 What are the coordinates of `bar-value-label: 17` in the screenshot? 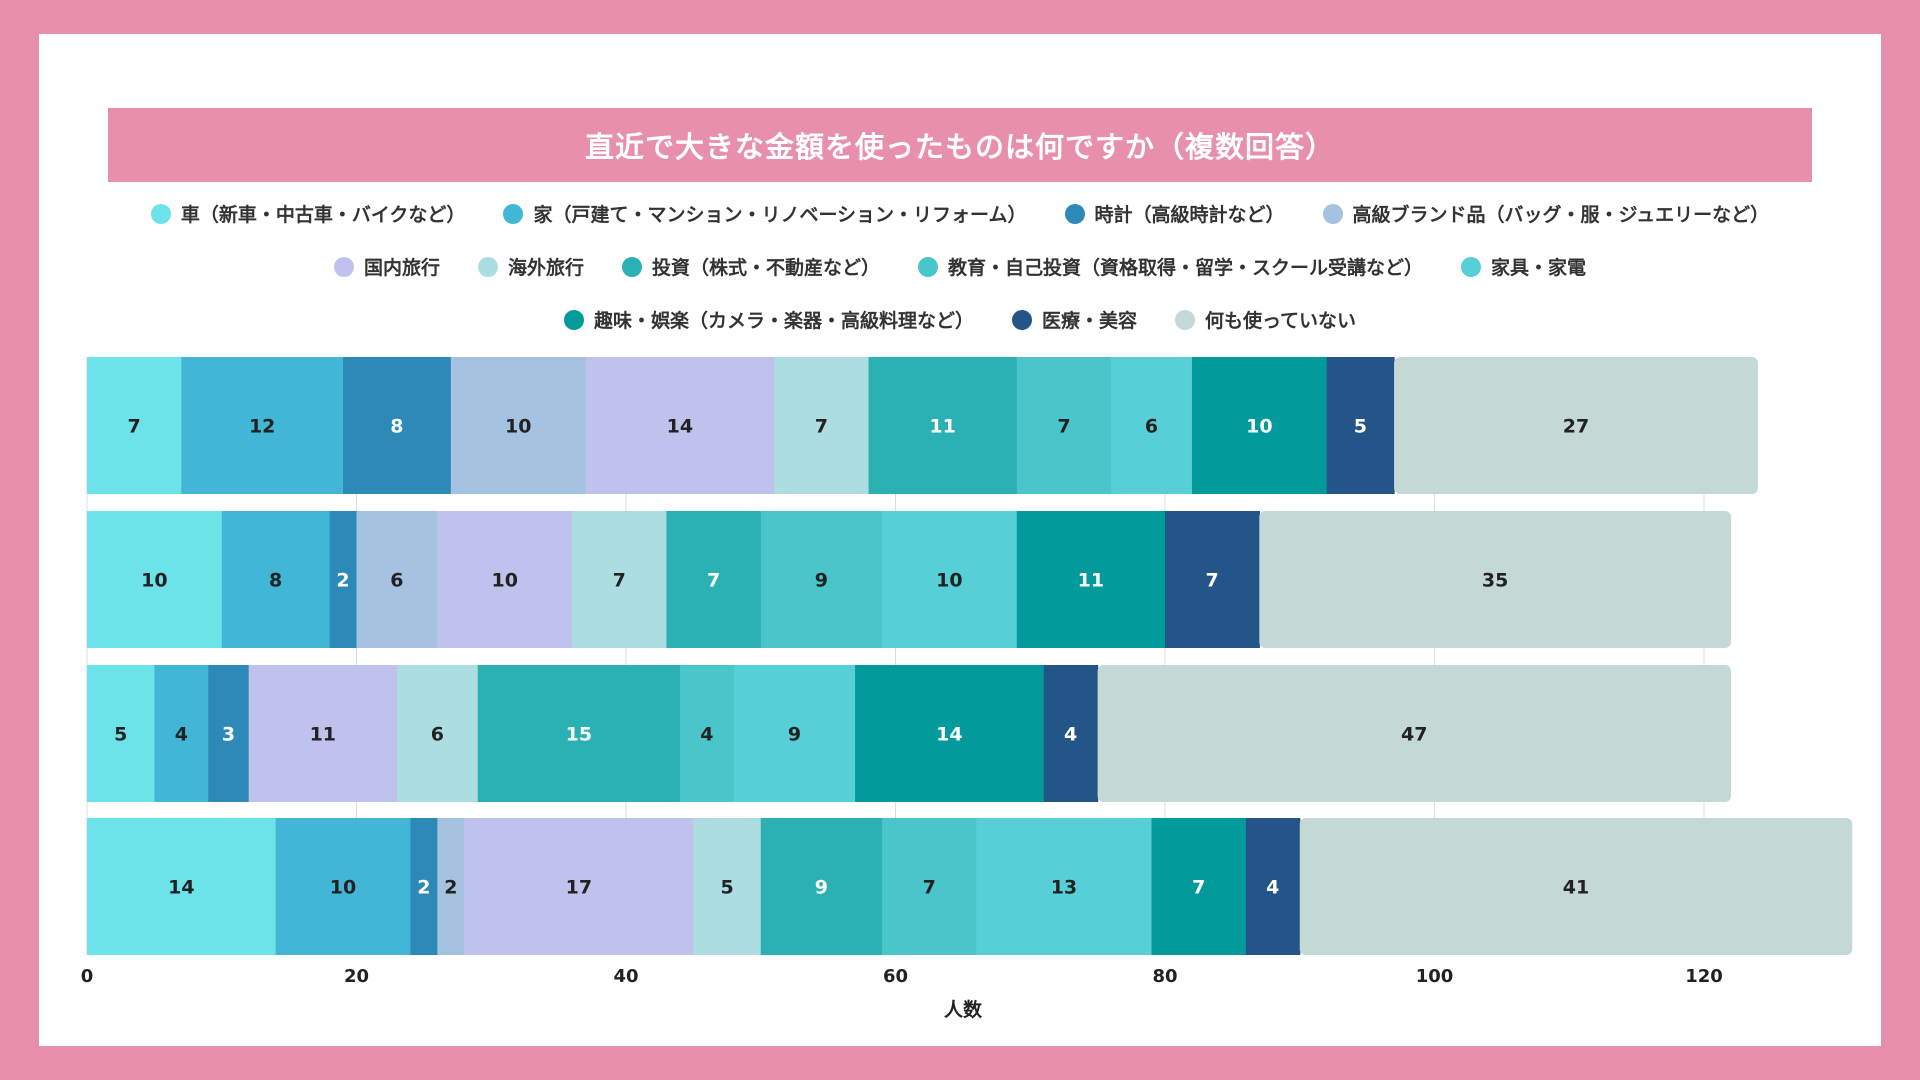 It's located at (579, 888).